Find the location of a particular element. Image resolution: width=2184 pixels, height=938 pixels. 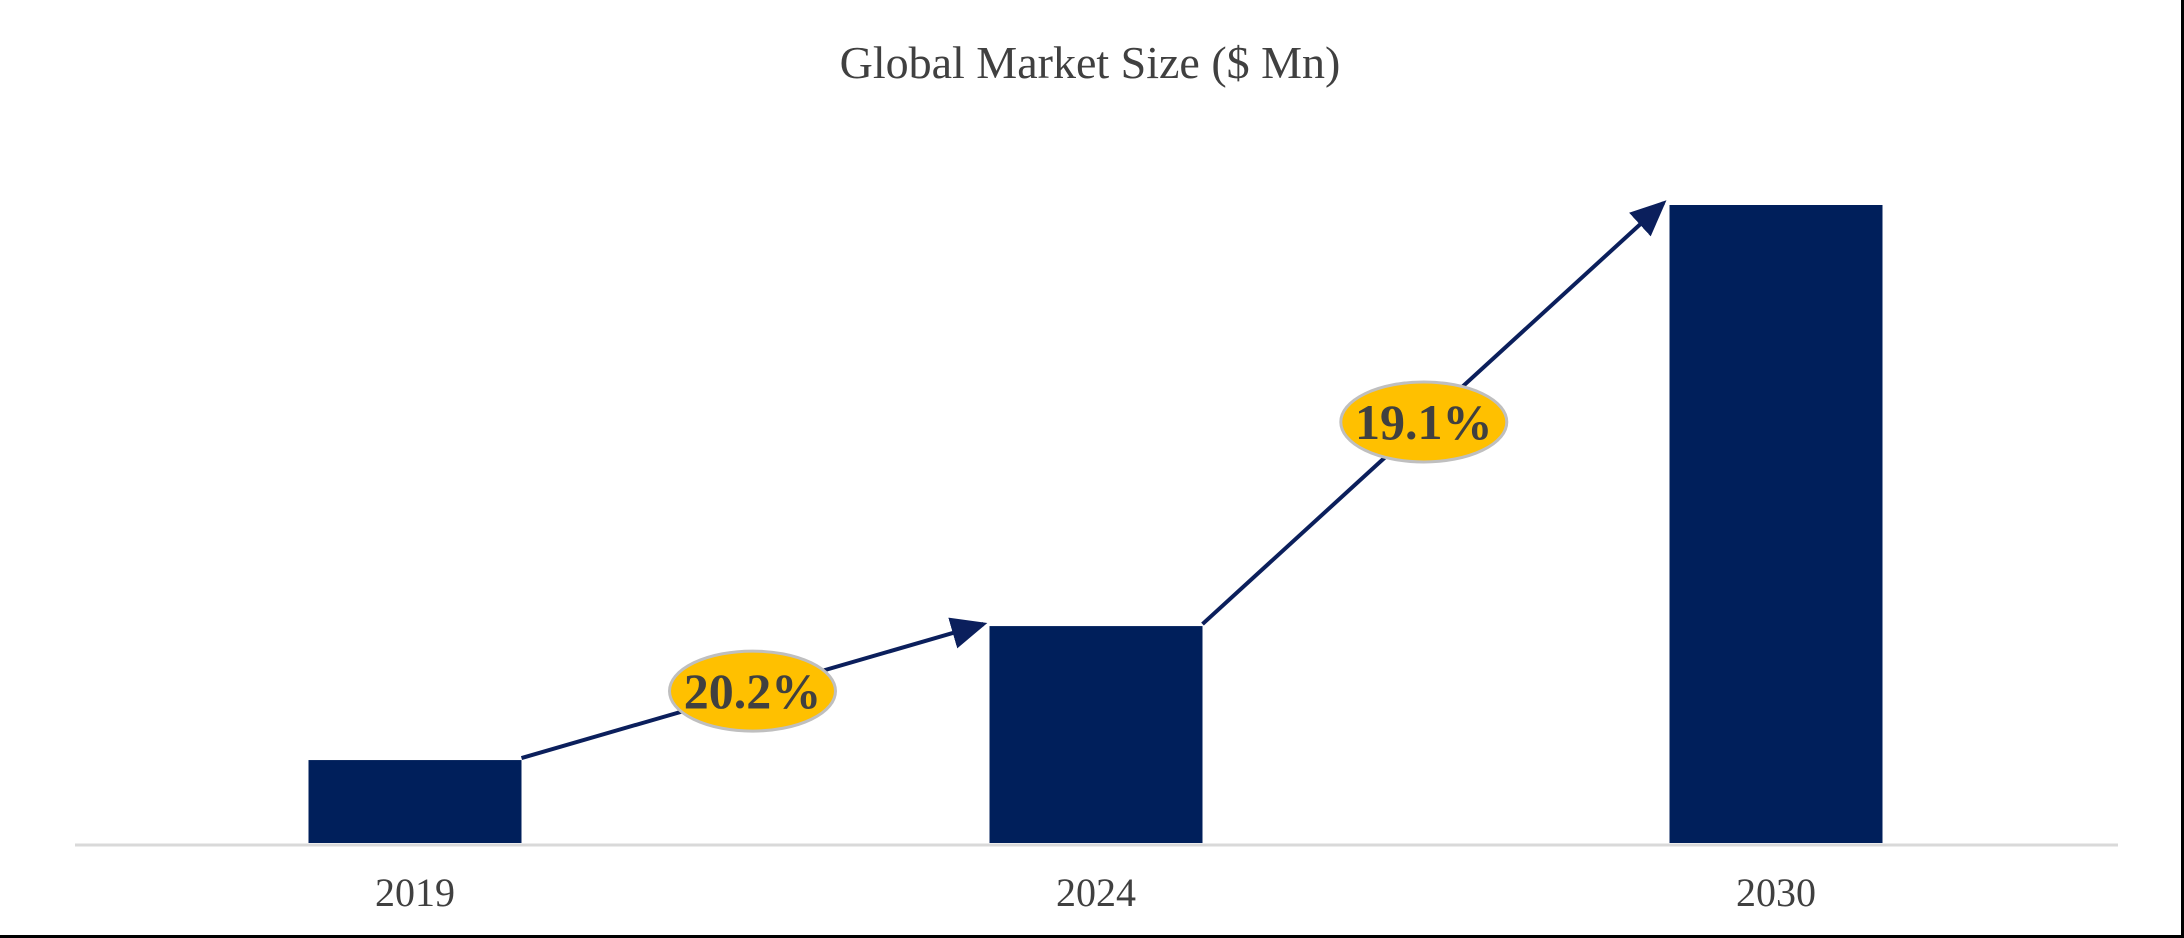

growth-label-2019-2024: 20.2% is located at coordinates (753, 691).